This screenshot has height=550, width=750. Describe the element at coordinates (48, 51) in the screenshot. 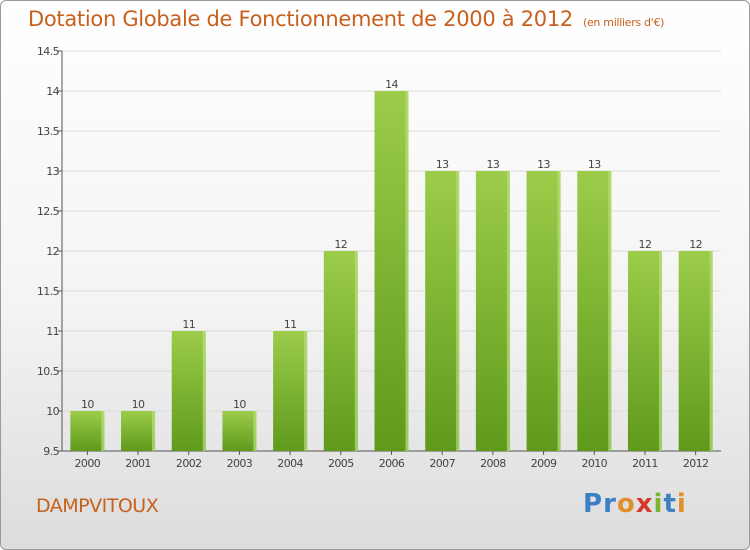

I see `y-tick-label: 14.5` at that location.